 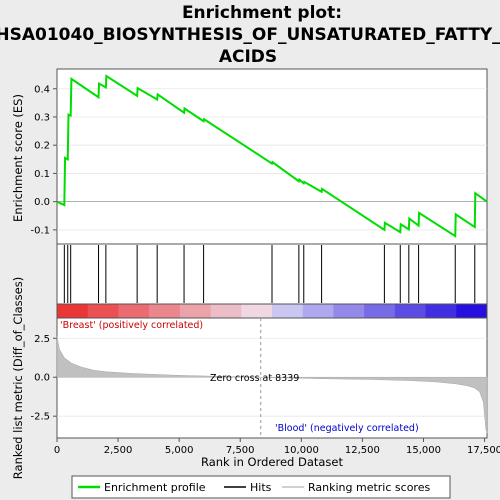 What do you see at coordinates (118, 450) in the screenshot?
I see `metric-xtick-label: 2,500` at bounding box center [118, 450].